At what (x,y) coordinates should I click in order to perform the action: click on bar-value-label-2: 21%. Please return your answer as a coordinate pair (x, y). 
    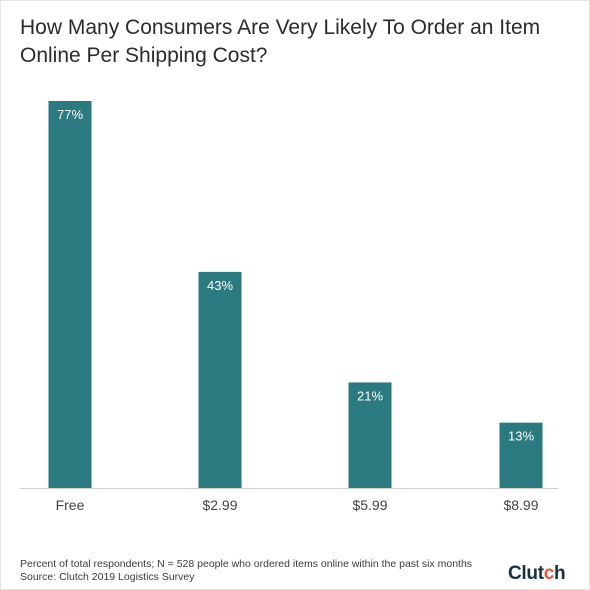
    Looking at the image, I should click on (370, 395).